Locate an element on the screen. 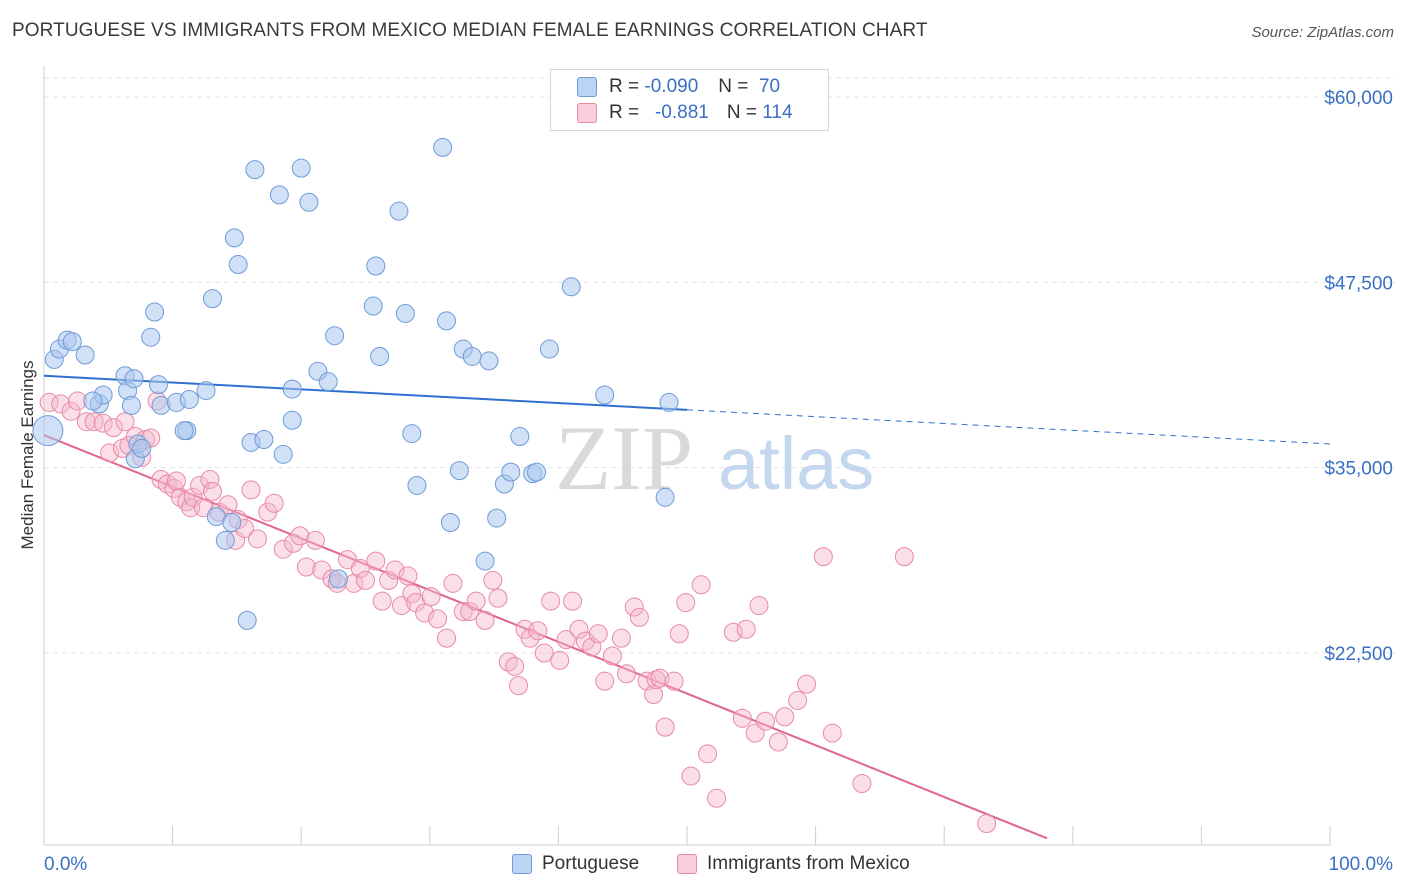  source-label: Source: ZipAtlas.com is located at coordinates (1322, 32).